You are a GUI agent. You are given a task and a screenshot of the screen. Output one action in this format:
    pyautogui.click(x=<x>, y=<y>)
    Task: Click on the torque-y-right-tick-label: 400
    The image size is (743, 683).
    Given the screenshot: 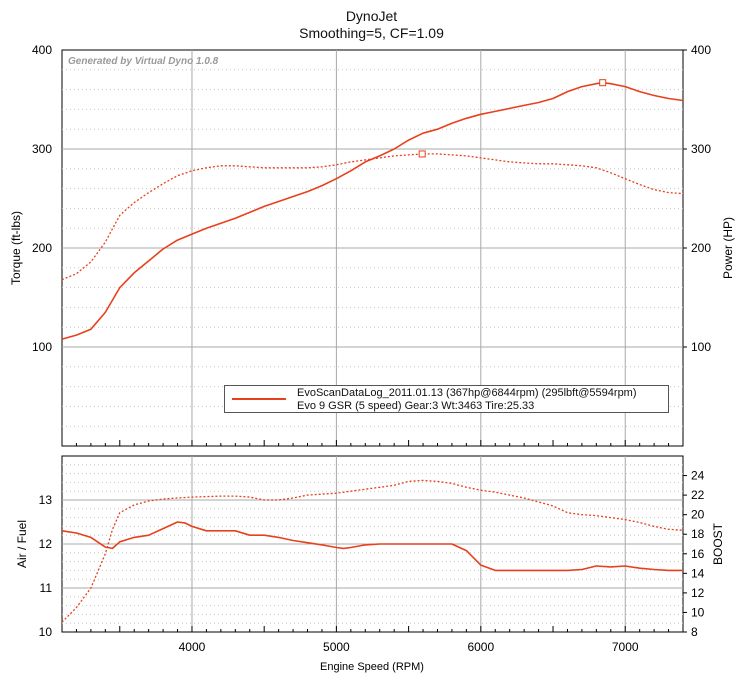 What is the action you would take?
    pyautogui.click(x=701, y=50)
    